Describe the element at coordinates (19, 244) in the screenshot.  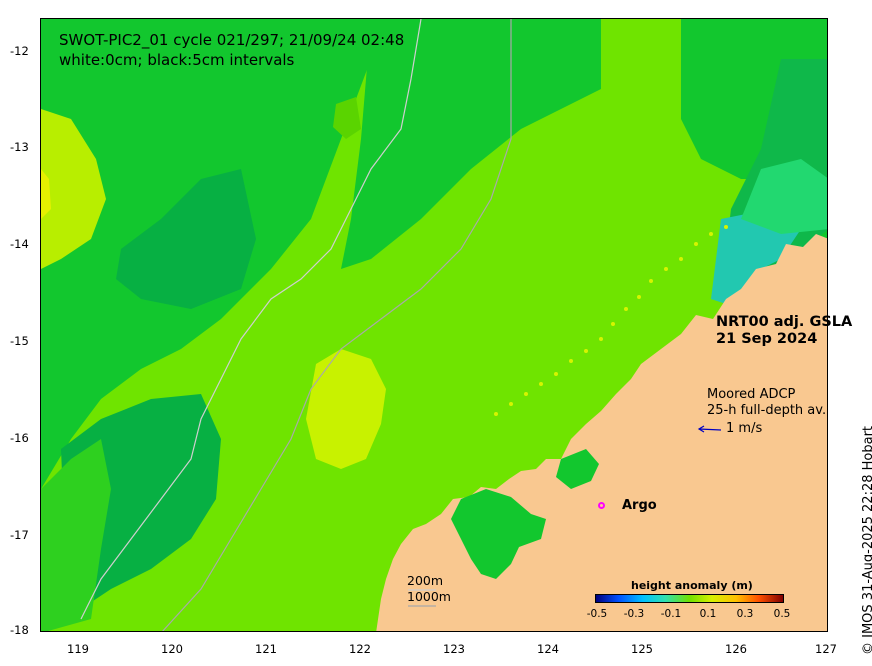
I see `y-tick-label: -14` at that location.